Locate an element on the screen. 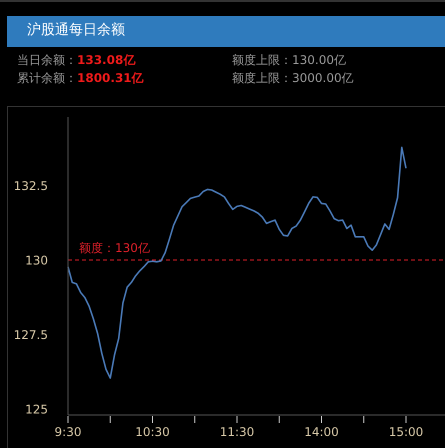  x-tick-label: 11:30 is located at coordinates (237, 432).